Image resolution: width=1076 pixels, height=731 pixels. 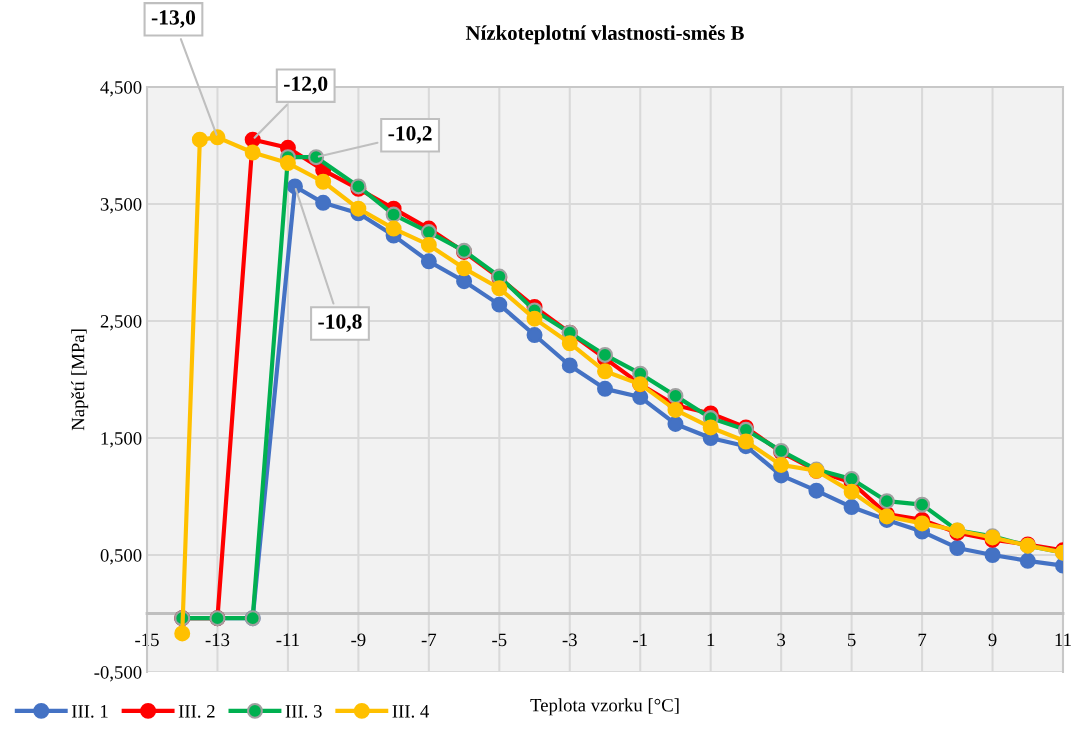 I want to click on x-tick-label: -1, so click(x=640, y=639).